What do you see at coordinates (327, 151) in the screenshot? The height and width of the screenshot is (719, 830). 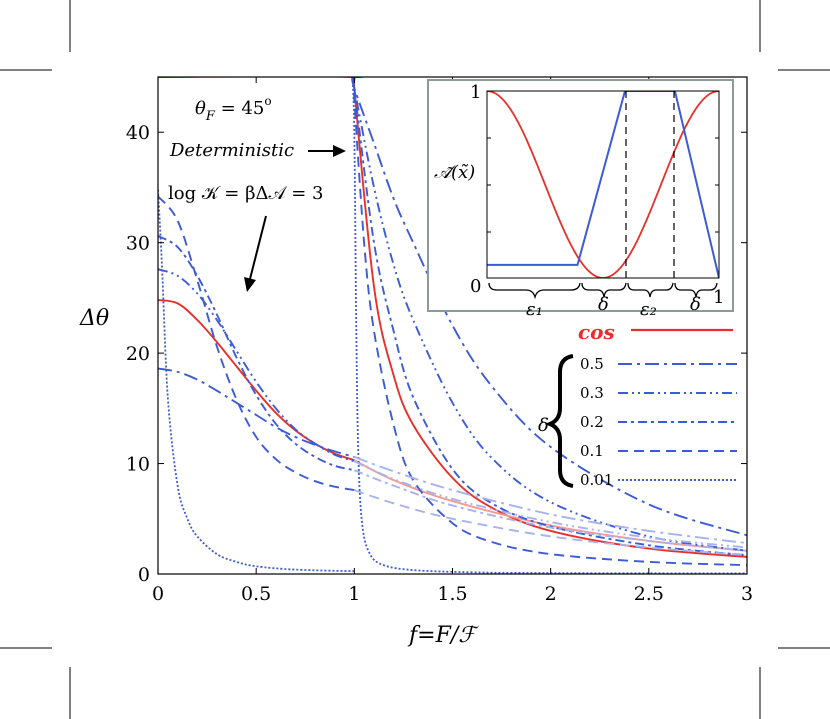 I see `deterministic-arrow` at bounding box center [327, 151].